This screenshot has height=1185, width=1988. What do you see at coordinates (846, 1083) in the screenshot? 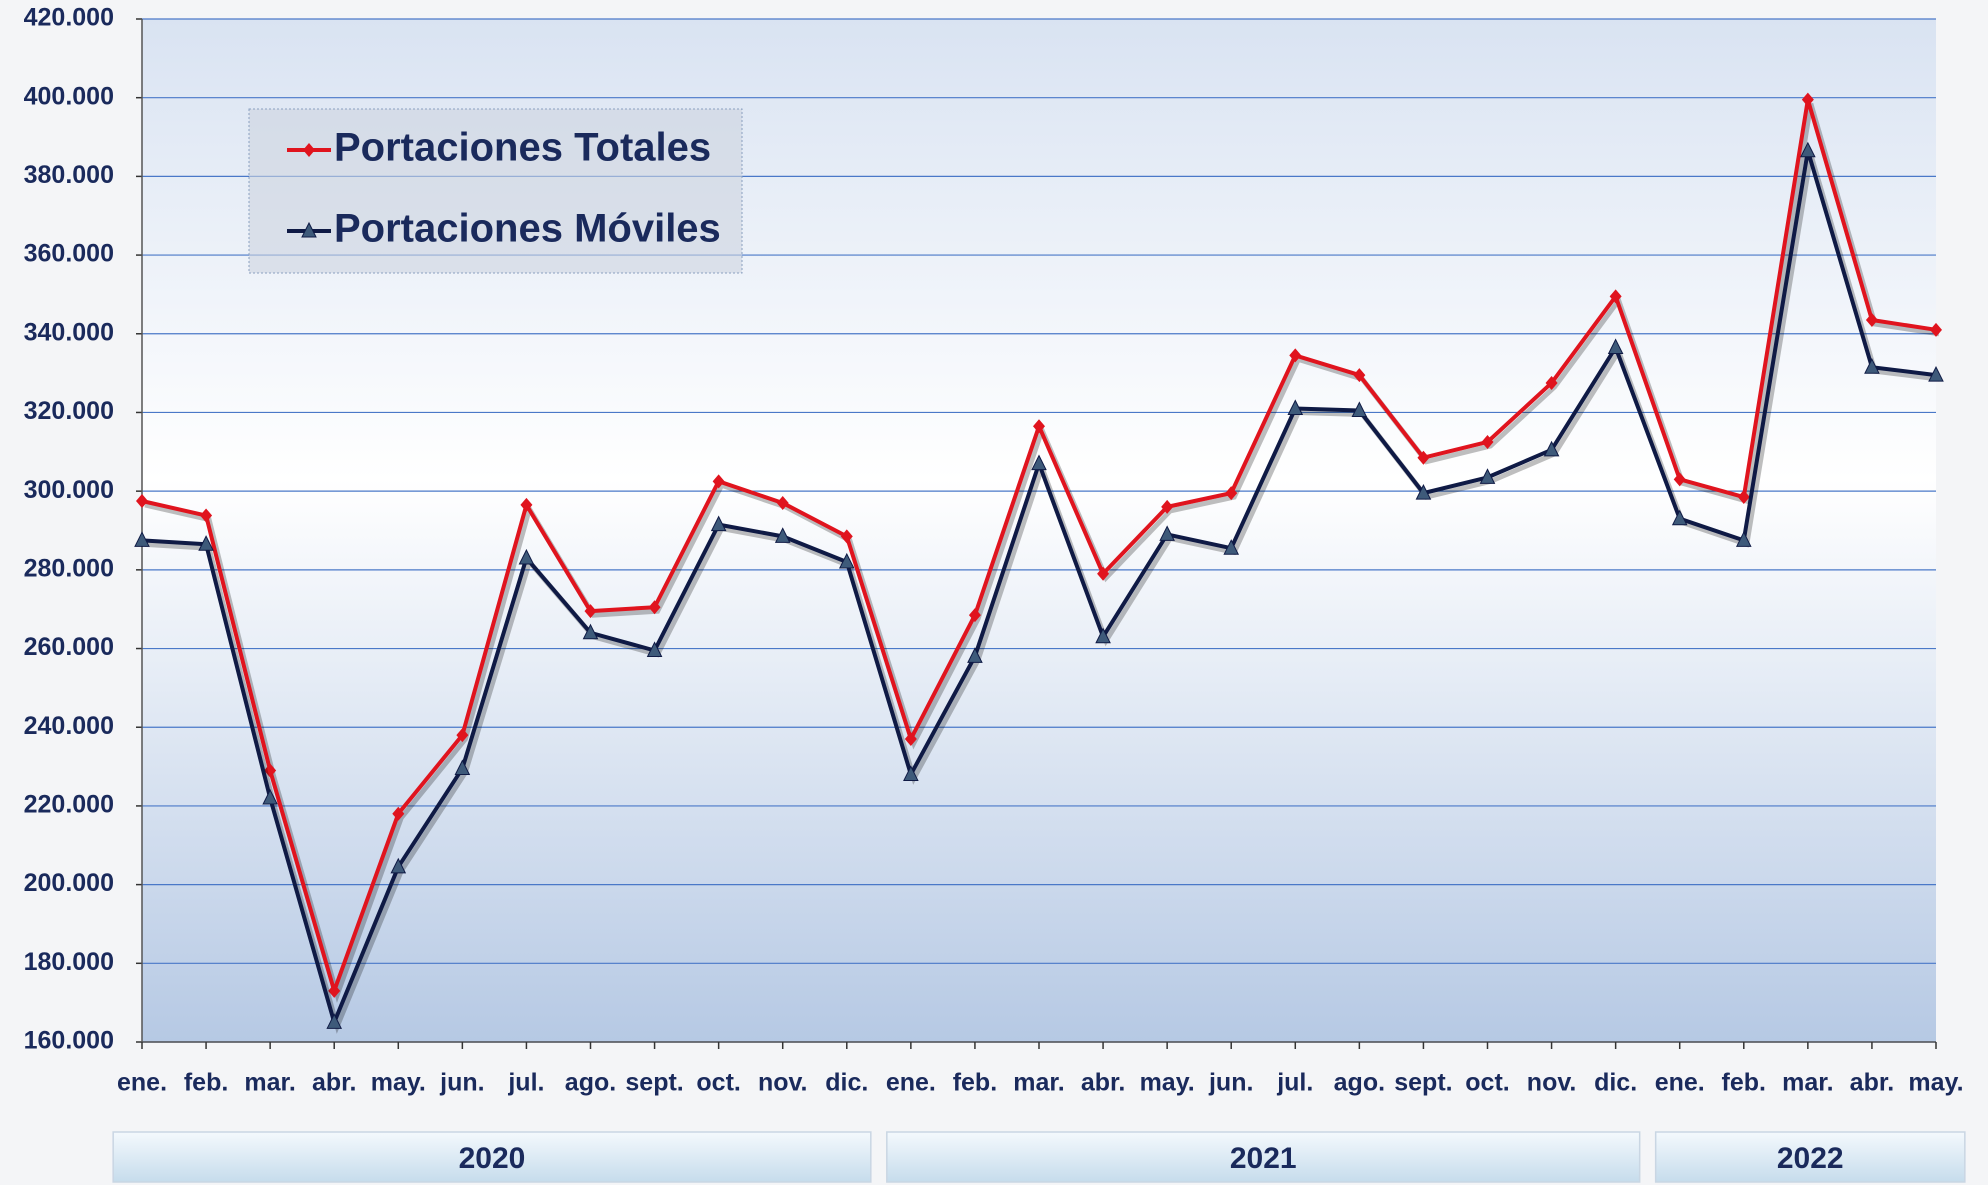
I see `x-tick-label: dic.` at bounding box center [846, 1083].